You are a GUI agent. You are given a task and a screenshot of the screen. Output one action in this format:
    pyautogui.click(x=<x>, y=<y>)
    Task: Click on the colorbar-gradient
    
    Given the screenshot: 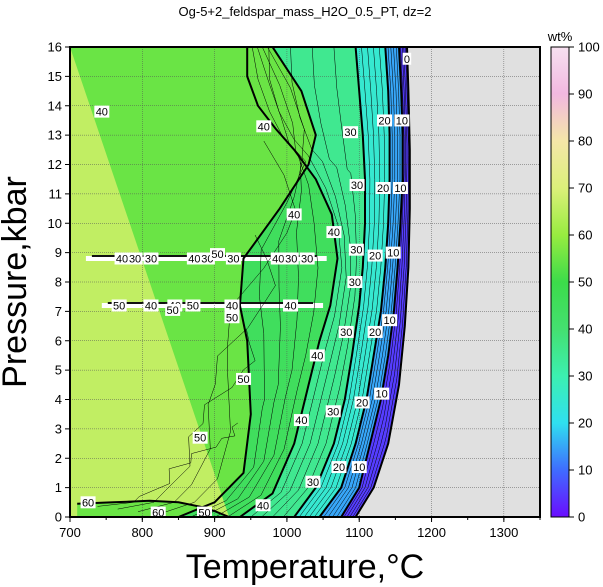 What is the action you would take?
    pyautogui.click(x=560, y=282)
    